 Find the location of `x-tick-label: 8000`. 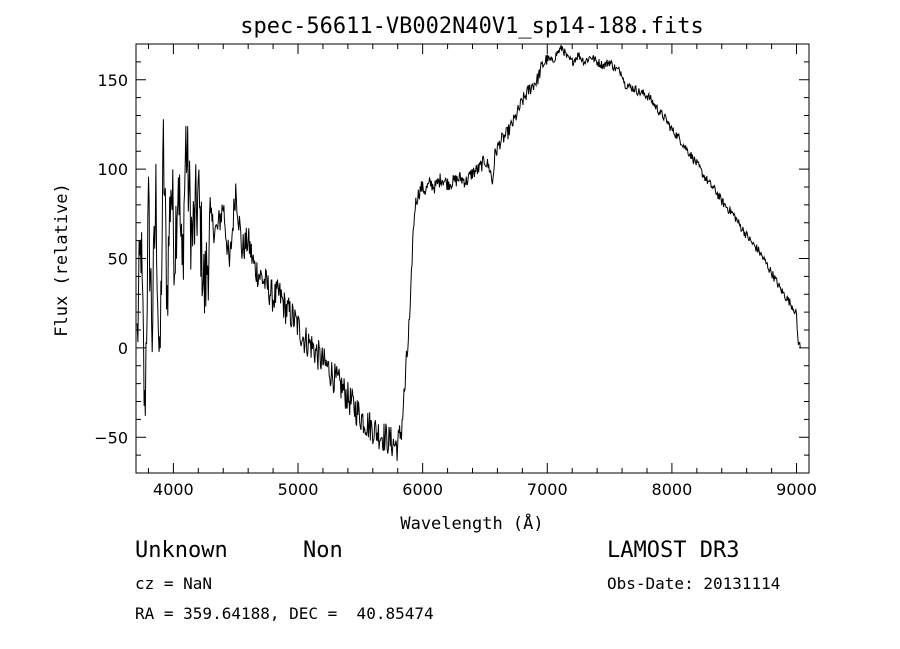

x-tick-label: 8000 is located at coordinates (672, 489).